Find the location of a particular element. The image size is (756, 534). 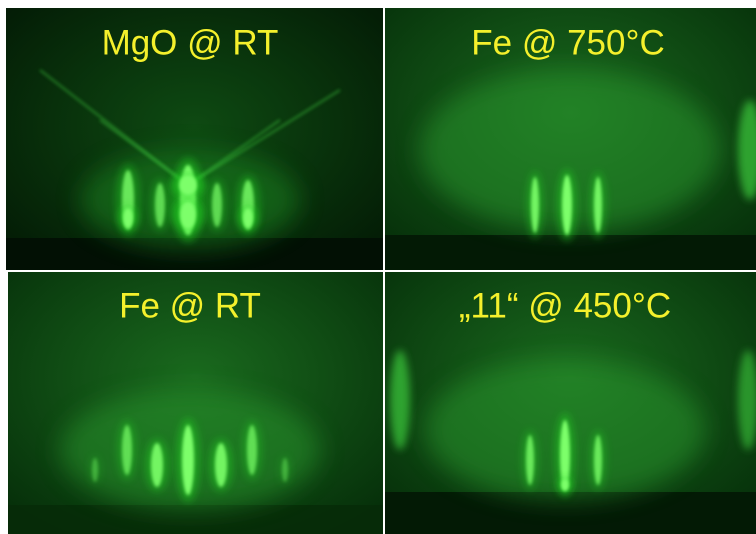

shadow-band is located at coordinates (570, 252).